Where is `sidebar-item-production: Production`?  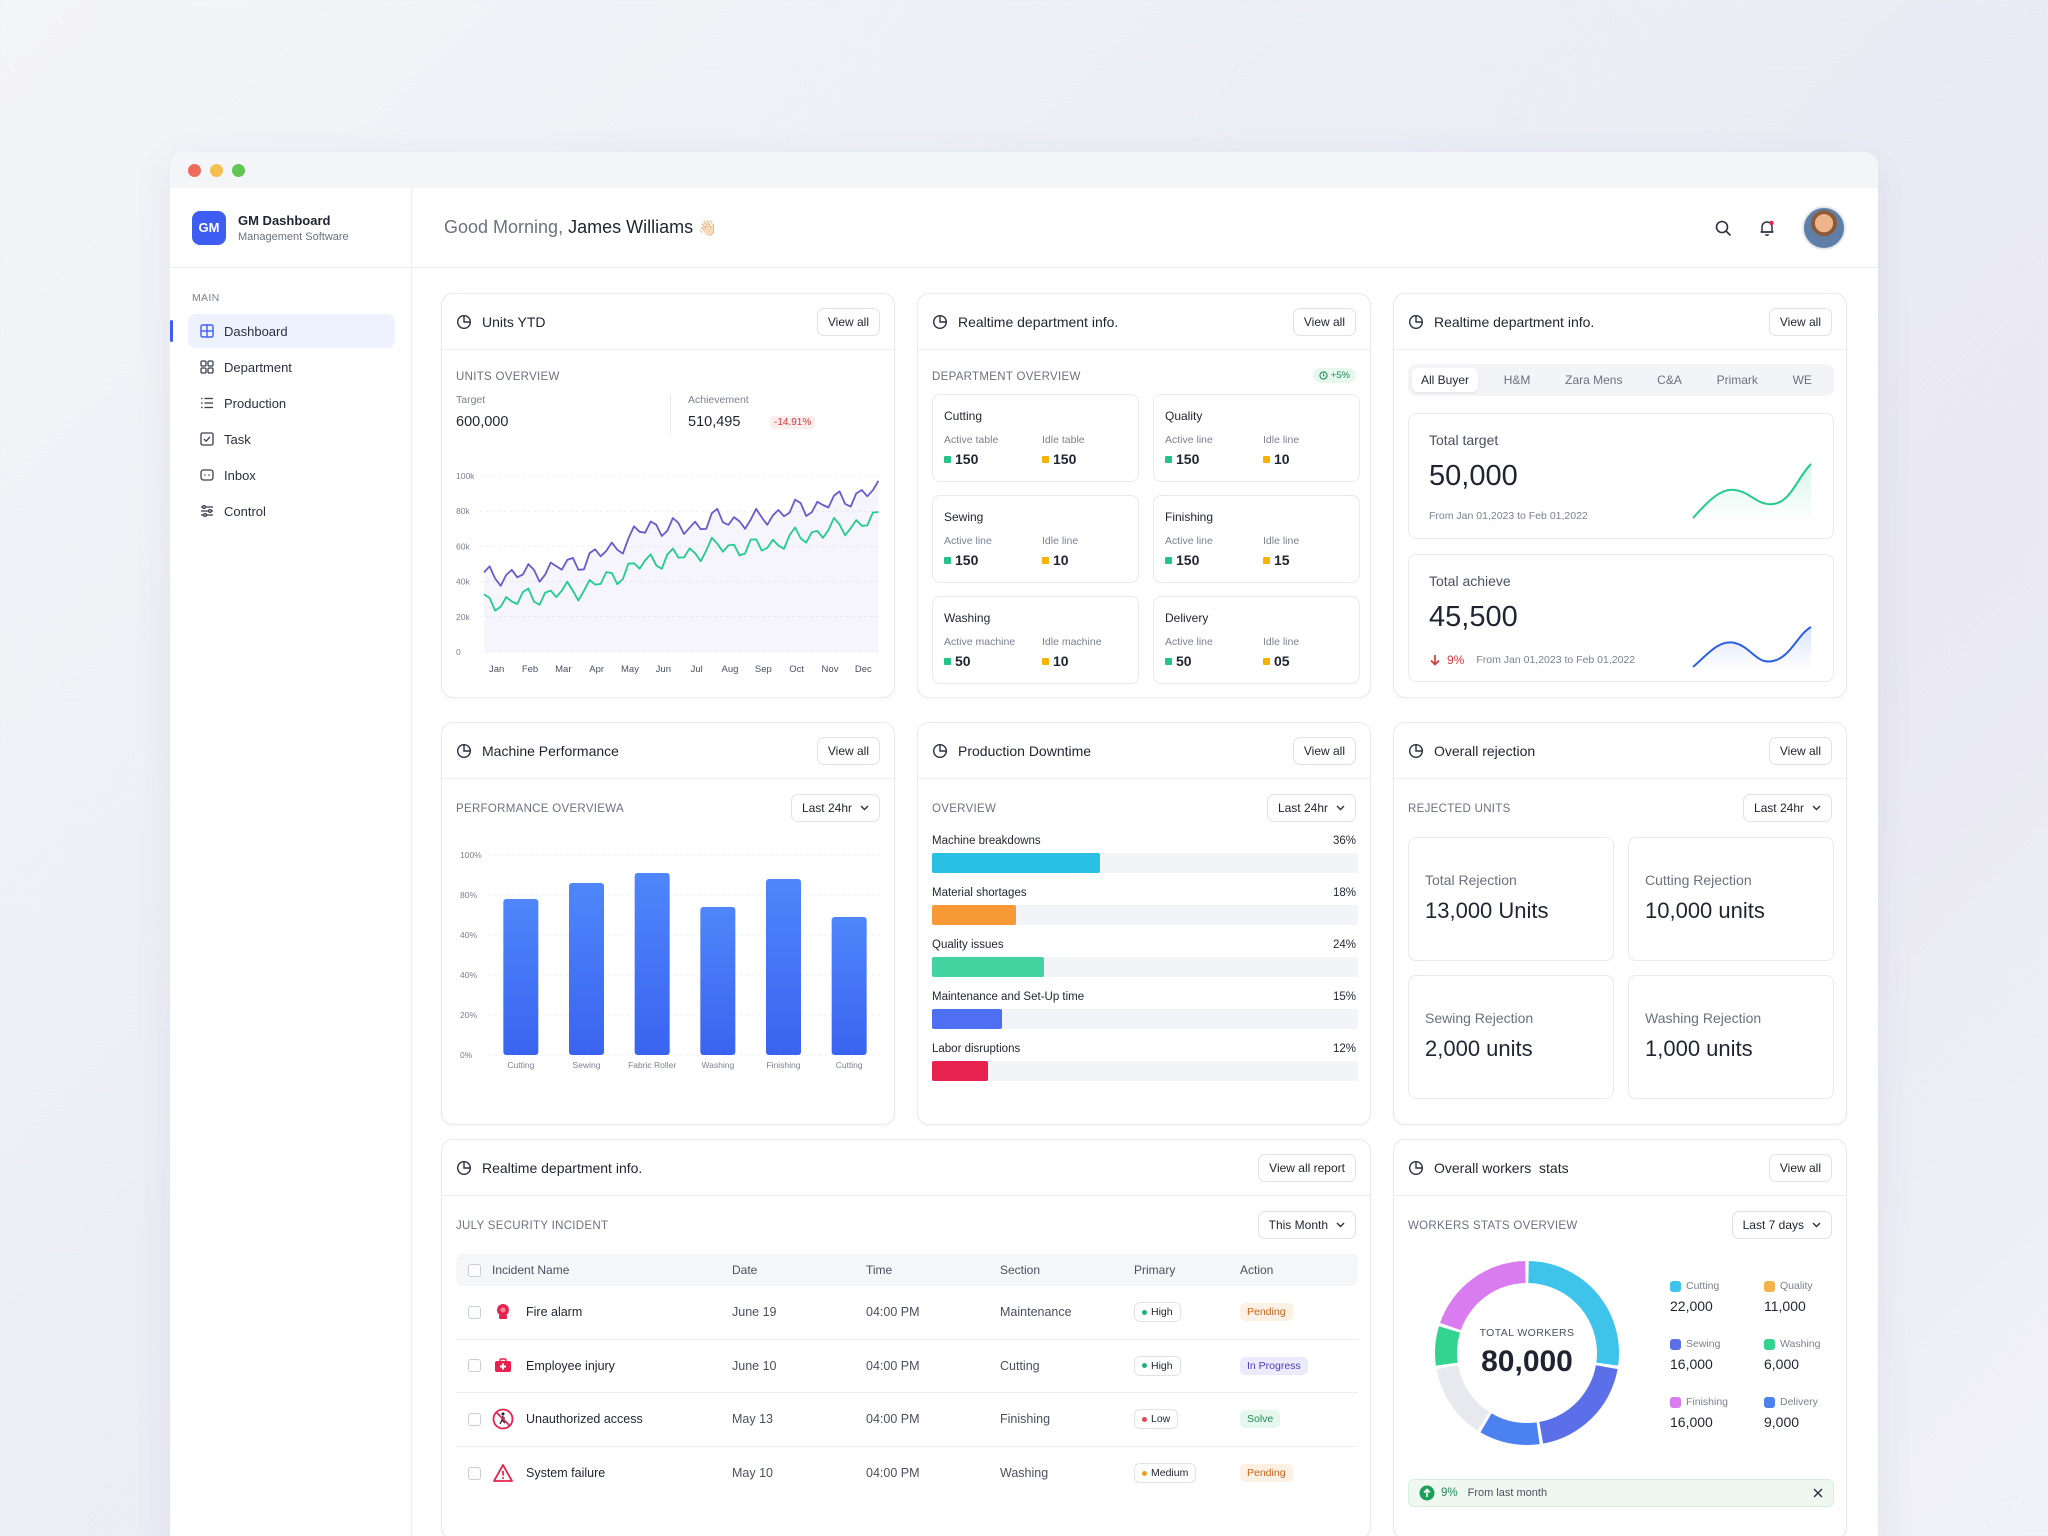 sidebar-item-production: Production is located at coordinates (291, 403).